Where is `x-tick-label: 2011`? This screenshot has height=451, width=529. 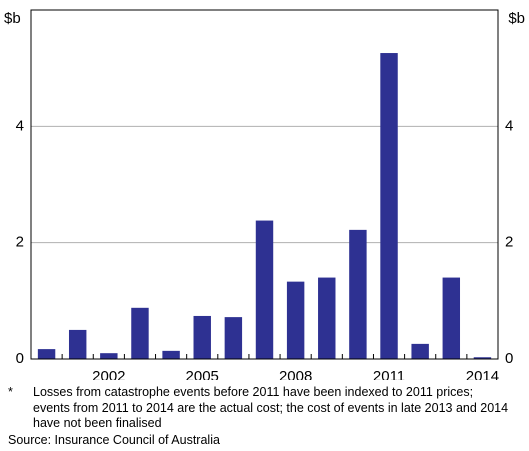
x-tick-label: 2011 is located at coordinates (389, 374).